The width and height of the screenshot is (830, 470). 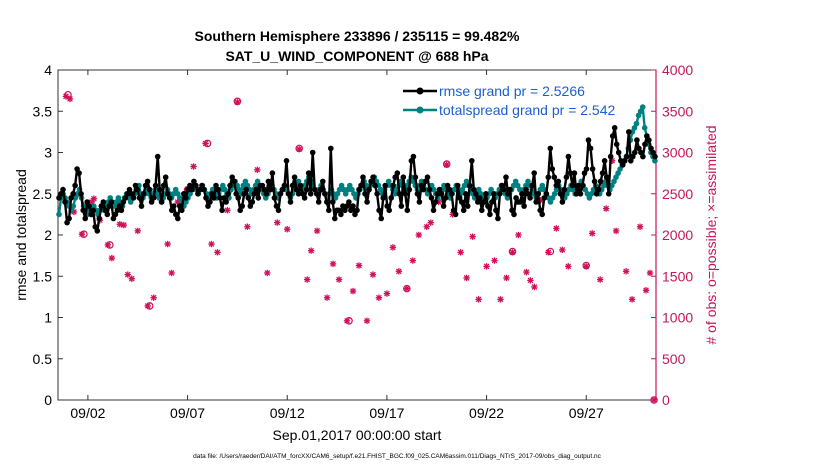 What do you see at coordinates (486, 413) in the screenshot?
I see `x-tick-label: 09/22` at bounding box center [486, 413].